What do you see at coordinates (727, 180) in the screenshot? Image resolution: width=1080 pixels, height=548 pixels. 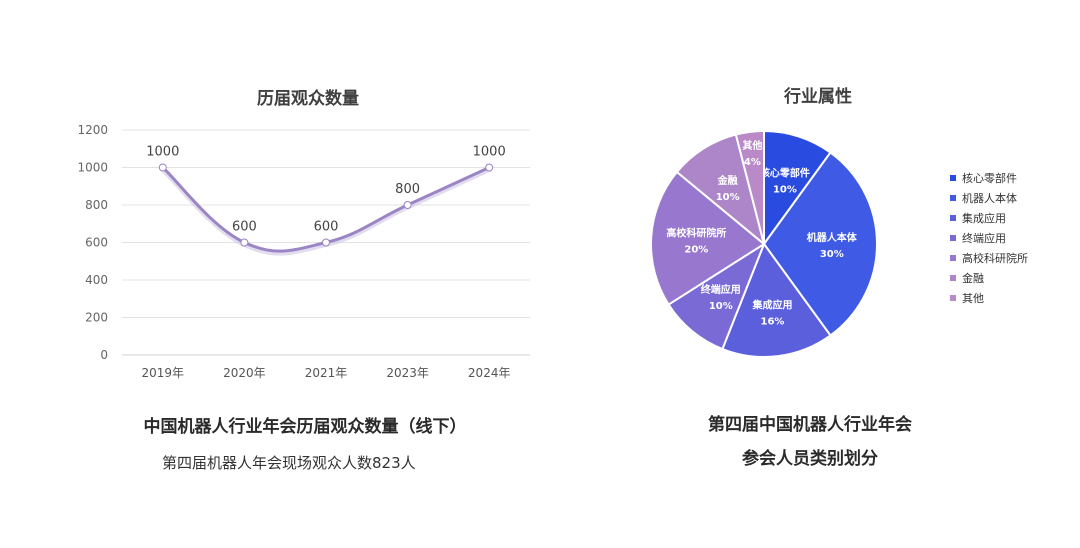 I see `slice-label: 金融` at bounding box center [727, 180].